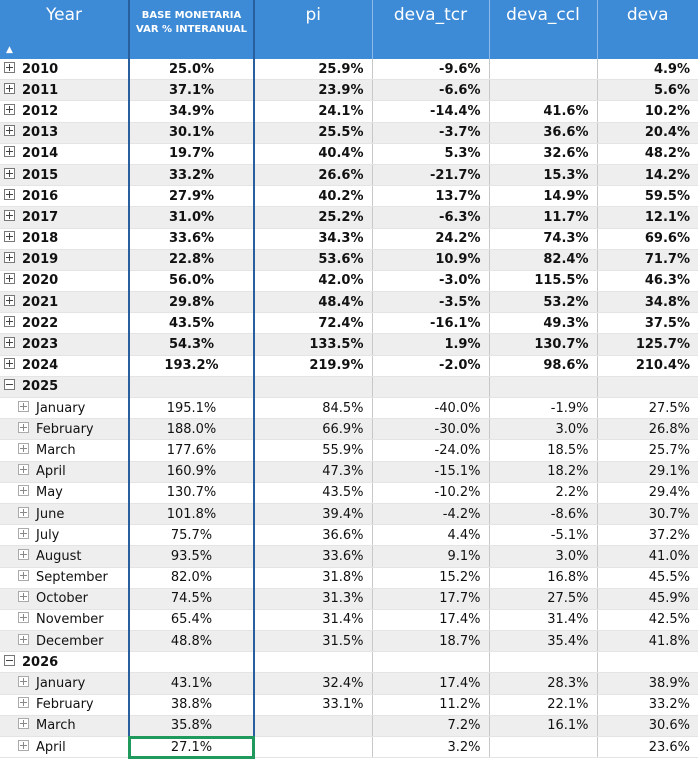  I want to click on cell-pi: 39.4%, so click(312, 514).